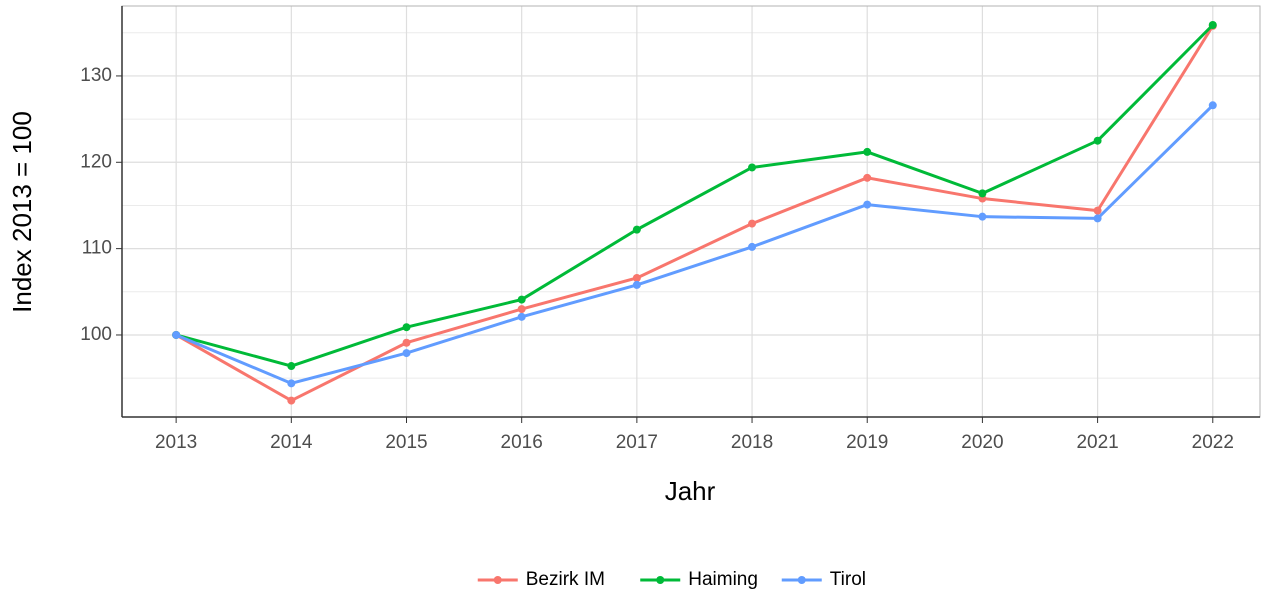 This screenshot has height=596, width=1263. Describe the element at coordinates (723, 579) in the screenshot. I see `legend-label: Haiming` at that location.